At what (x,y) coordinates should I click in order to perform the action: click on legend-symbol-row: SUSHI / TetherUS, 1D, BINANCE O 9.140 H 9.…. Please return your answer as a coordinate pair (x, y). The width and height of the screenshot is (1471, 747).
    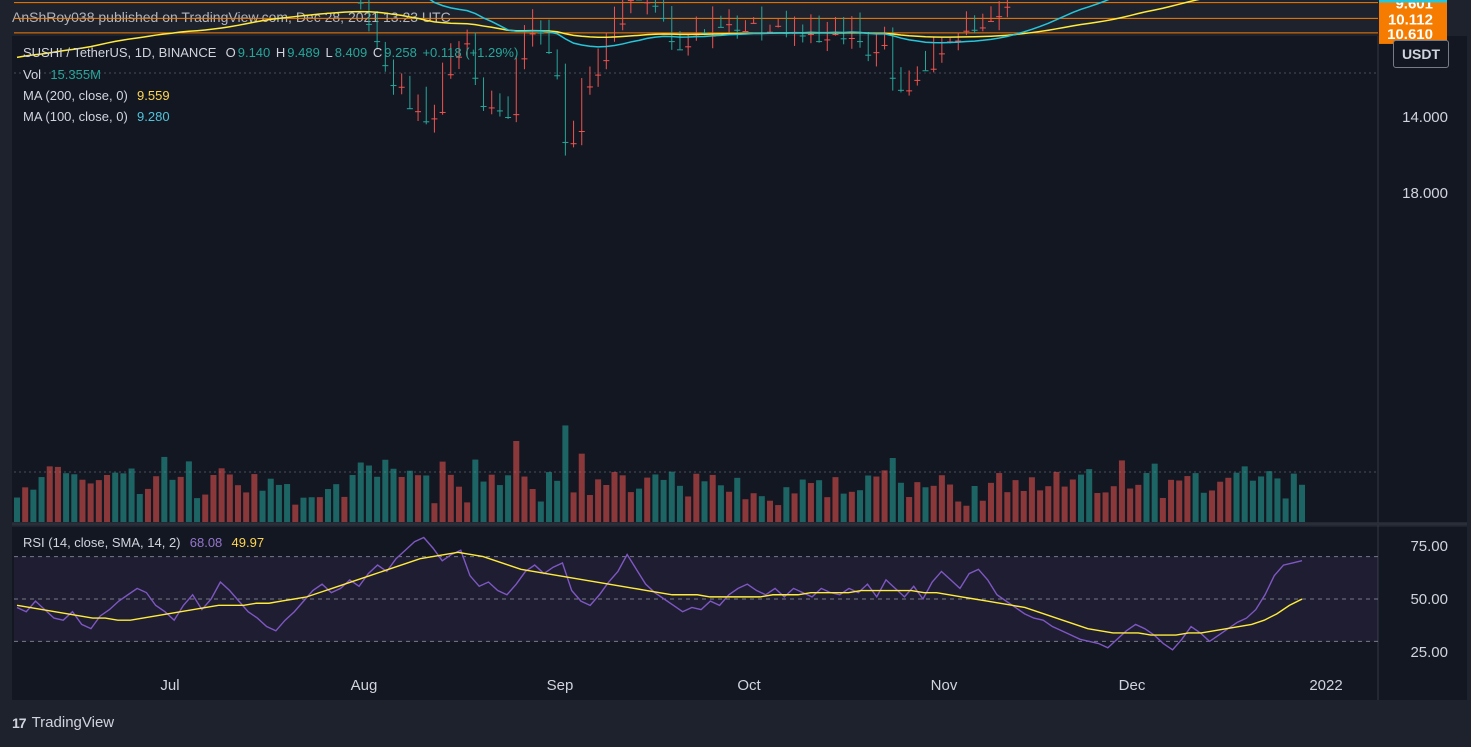
    Looking at the image, I should click on (271, 52).